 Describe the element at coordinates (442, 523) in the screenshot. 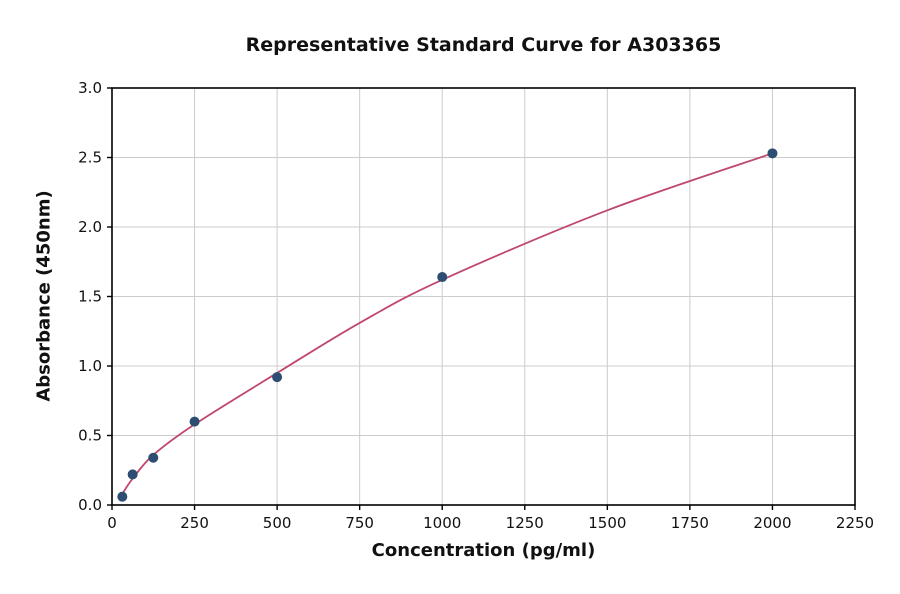

I see `x-tick-label: 1000` at that location.